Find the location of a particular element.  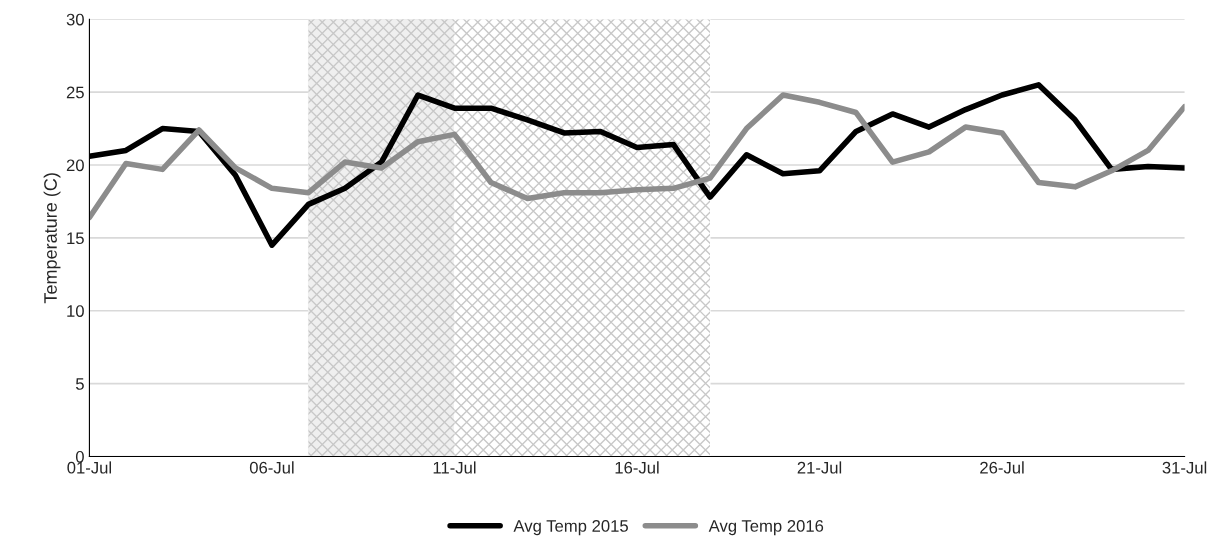

y-tick-label: 5 is located at coordinates (79, 384).